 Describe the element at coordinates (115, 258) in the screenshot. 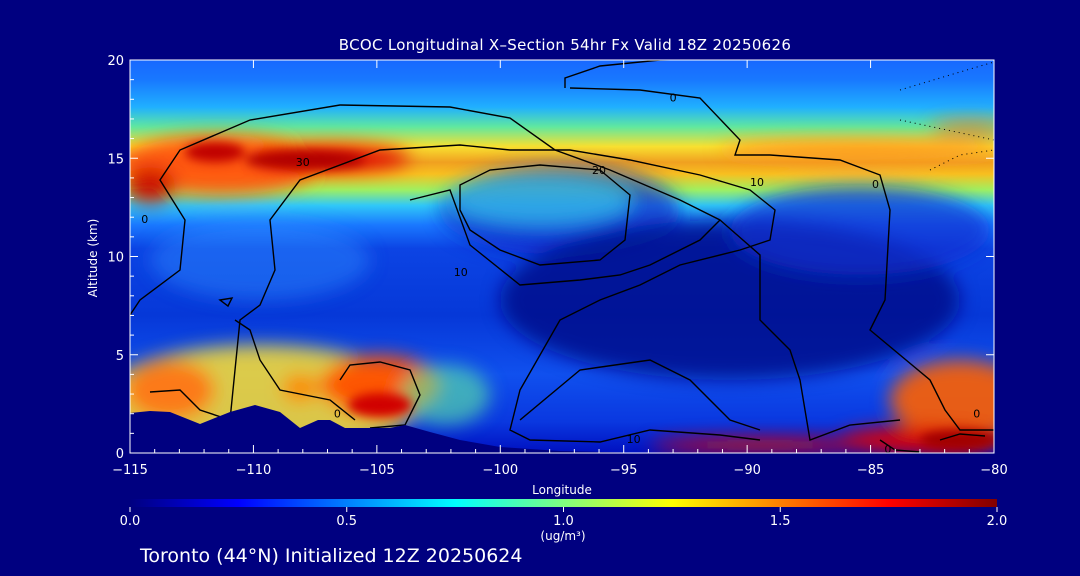

I see `y-tick-label: 10` at that location.